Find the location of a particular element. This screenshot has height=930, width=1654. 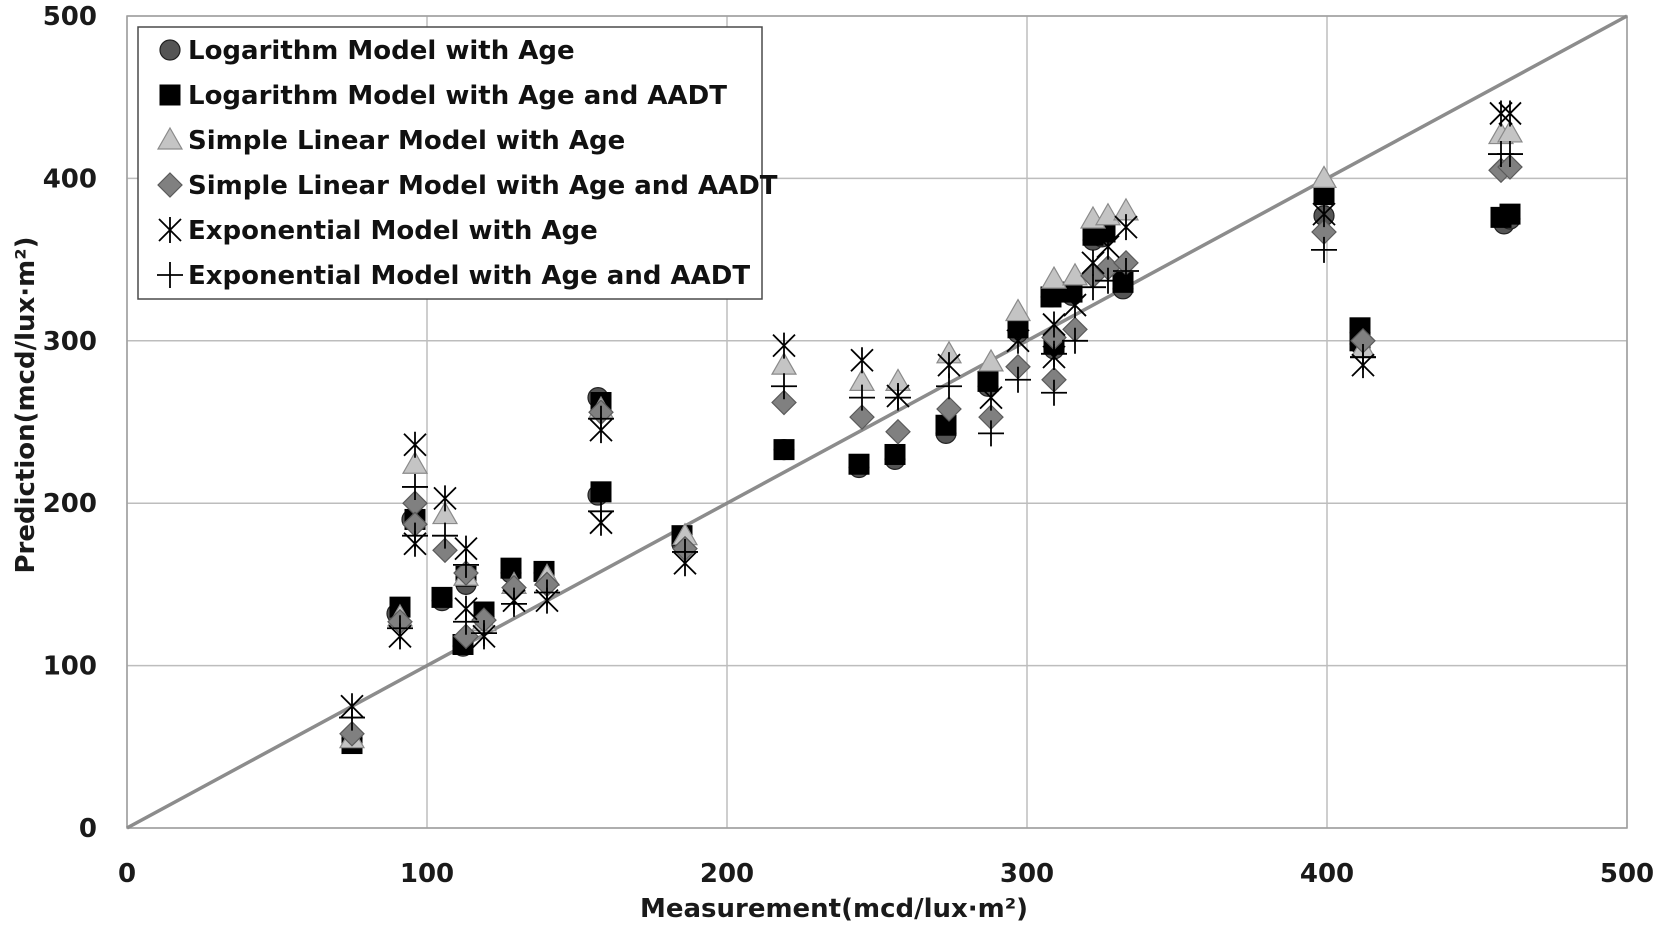

y-tick-label: 100 is located at coordinates (70, 667).